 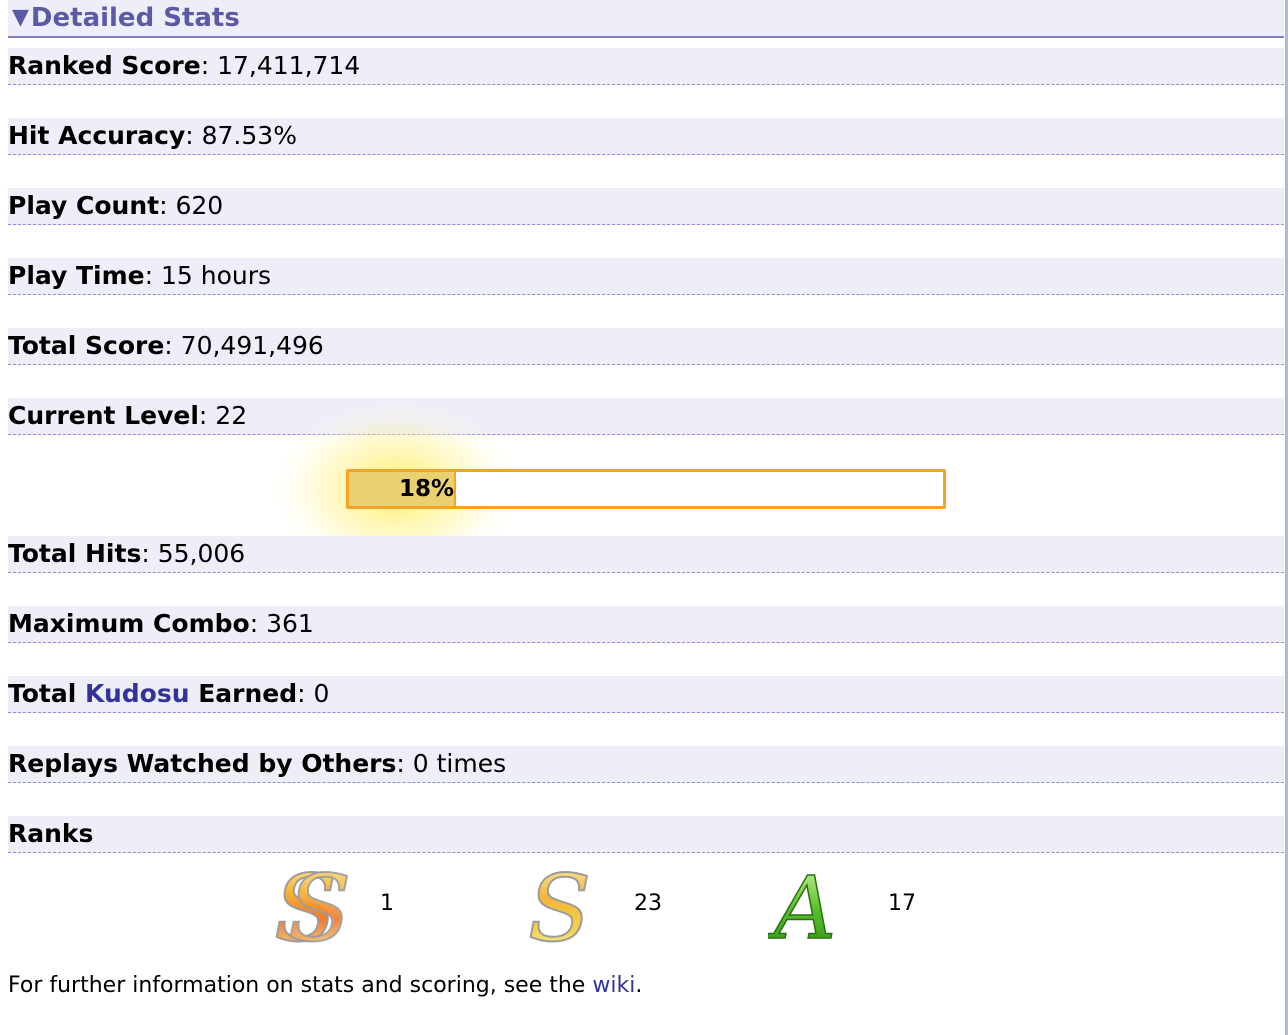 What do you see at coordinates (84, 205) in the screenshot?
I see `stat-label: Play Count` at bounding box center [84, 205].